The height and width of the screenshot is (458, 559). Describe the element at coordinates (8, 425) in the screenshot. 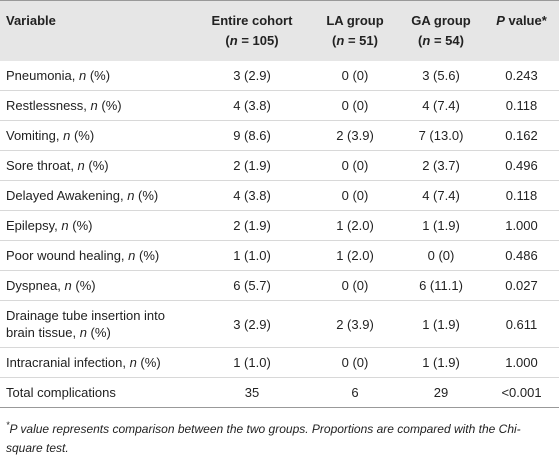

I see `footnote-marker: *` at that location.